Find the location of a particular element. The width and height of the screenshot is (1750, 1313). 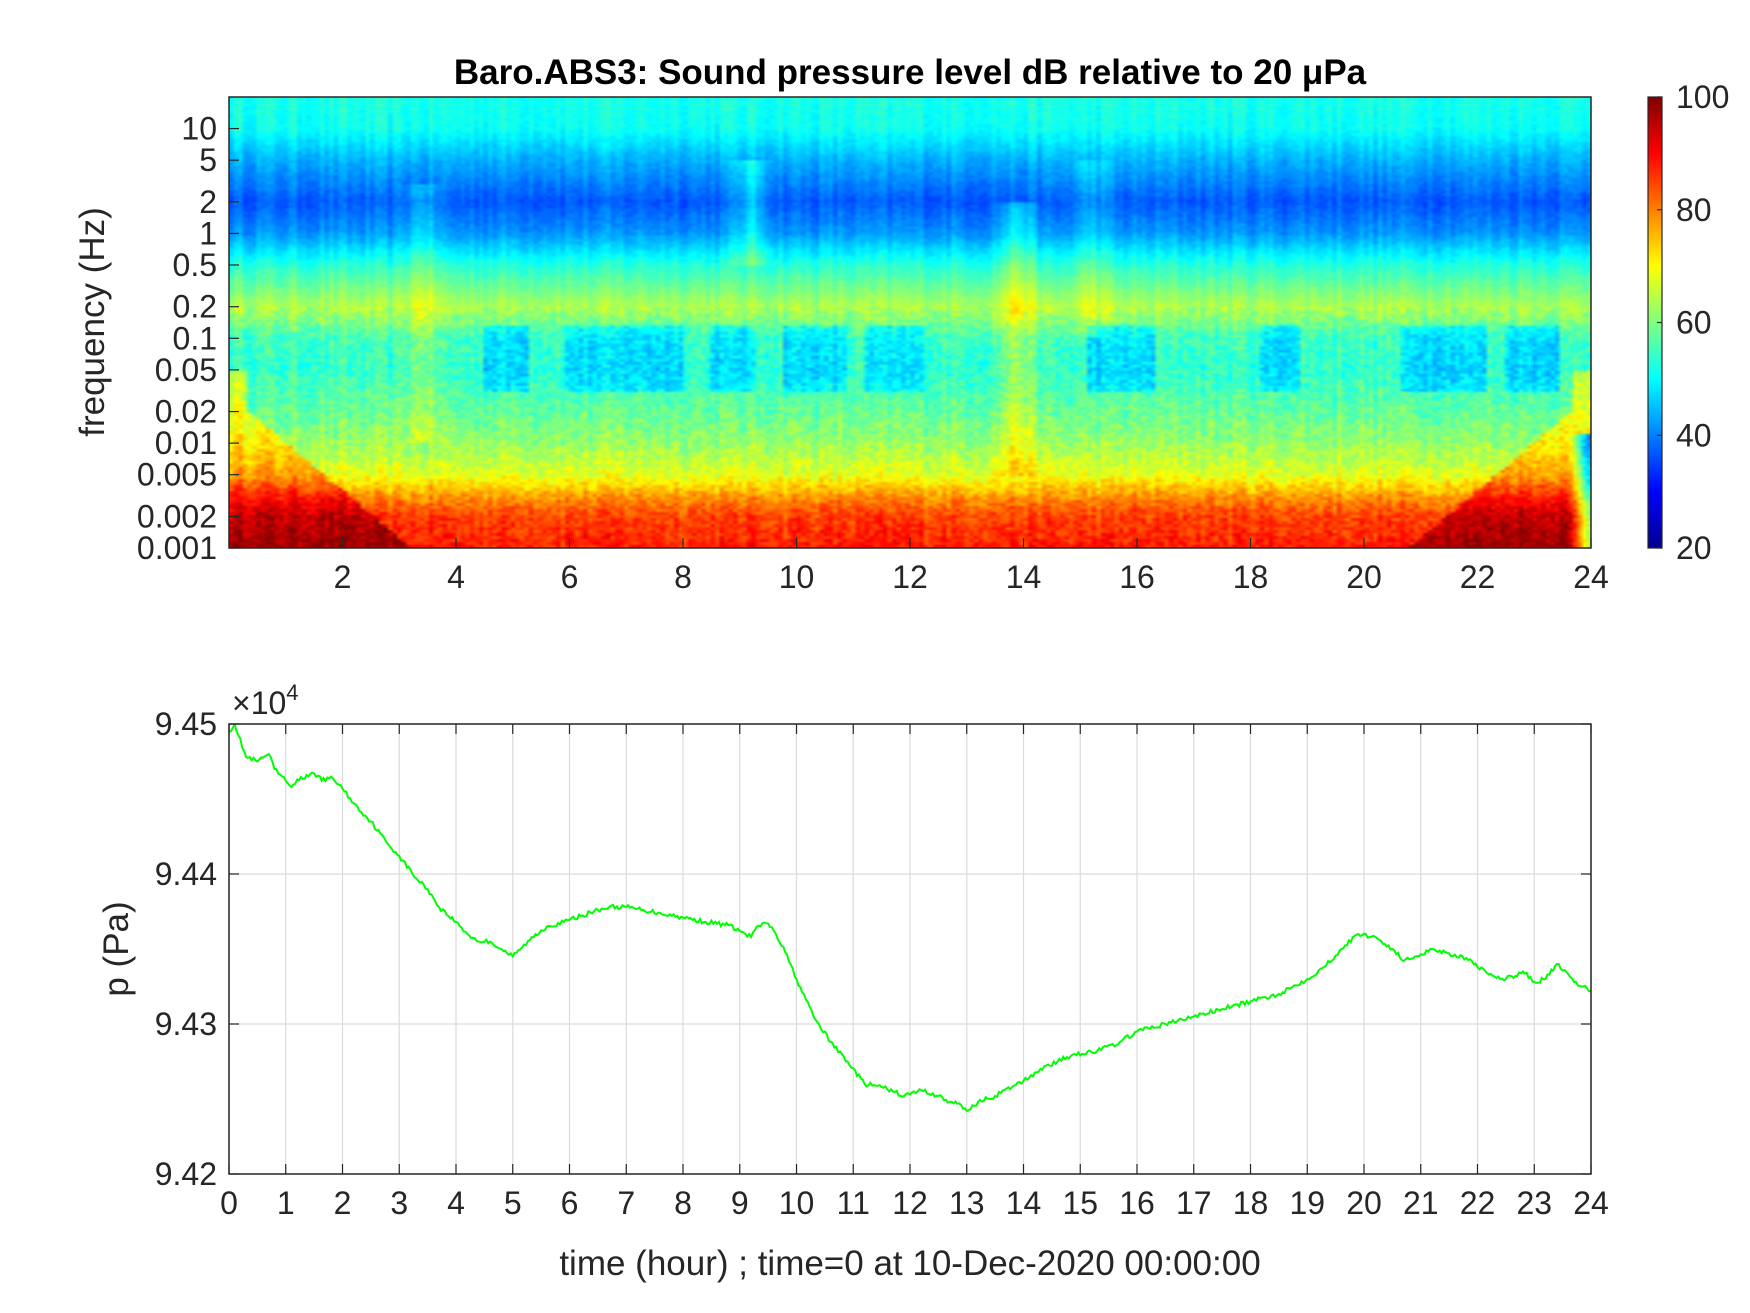

spectrogram-y-tick-label: 0.005 is located at coordinates (177, 475).